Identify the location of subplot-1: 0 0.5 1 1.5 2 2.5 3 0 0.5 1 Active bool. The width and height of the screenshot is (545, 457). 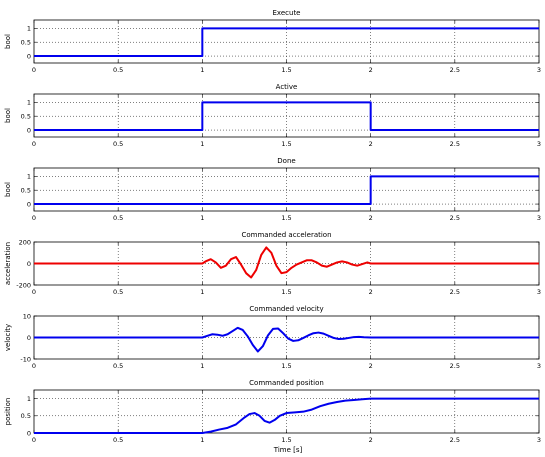
(272, 115).